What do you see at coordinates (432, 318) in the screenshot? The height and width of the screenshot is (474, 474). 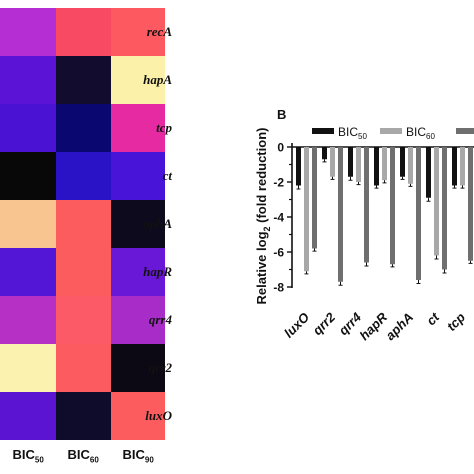 I see `x-tick-label: ct` at bounding box center [432, 318].